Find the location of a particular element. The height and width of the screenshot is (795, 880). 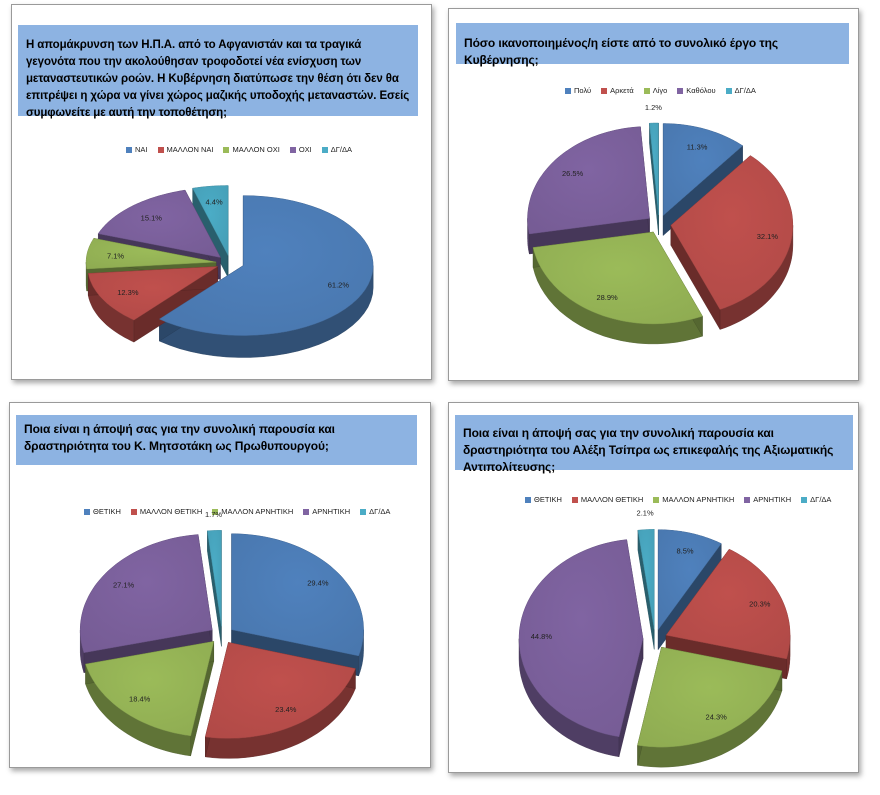

pie-data-label: 1.7% is located at coordinates (213, 514).